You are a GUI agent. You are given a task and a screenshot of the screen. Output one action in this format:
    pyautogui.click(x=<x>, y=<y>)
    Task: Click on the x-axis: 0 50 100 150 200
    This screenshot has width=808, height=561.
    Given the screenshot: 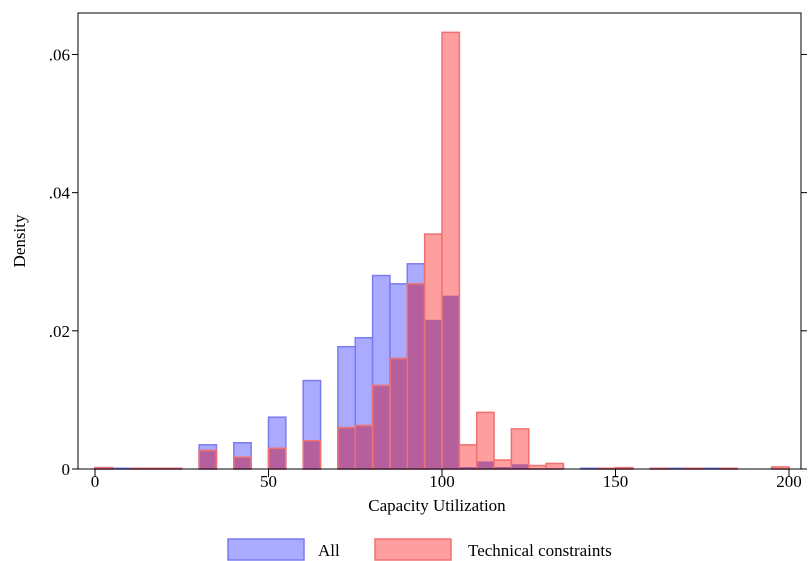 What is the action you would take?
    pyautogui.click(x=446, y=480)
    